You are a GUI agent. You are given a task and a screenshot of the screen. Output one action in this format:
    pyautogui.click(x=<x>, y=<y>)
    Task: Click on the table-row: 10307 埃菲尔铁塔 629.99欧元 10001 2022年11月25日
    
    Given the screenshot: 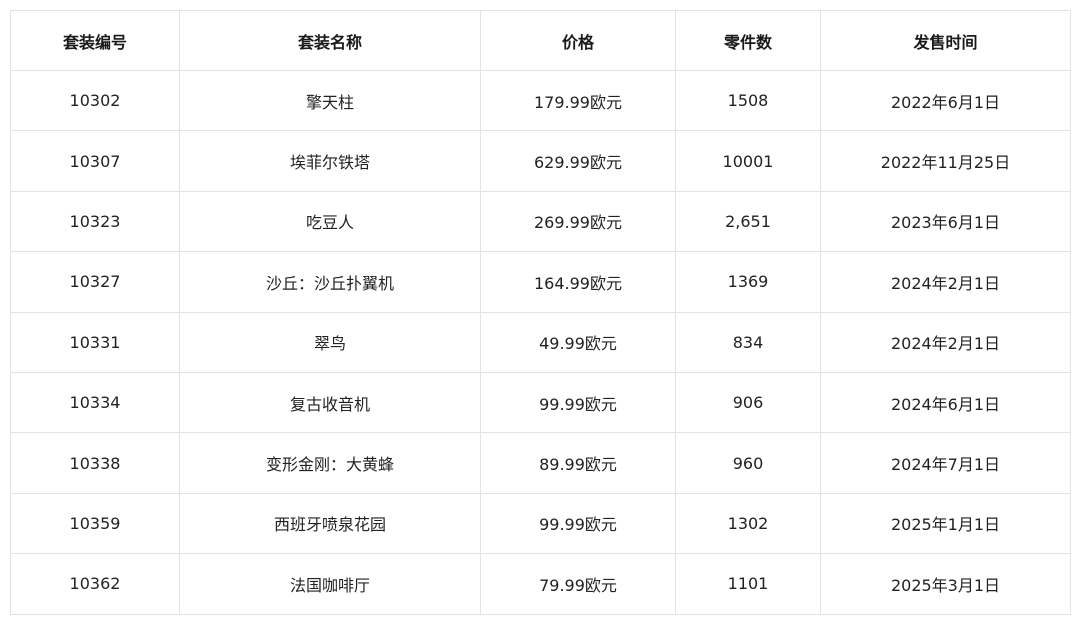 What is the action you would take?
    pyautogui.click(x=540, y=161)
    